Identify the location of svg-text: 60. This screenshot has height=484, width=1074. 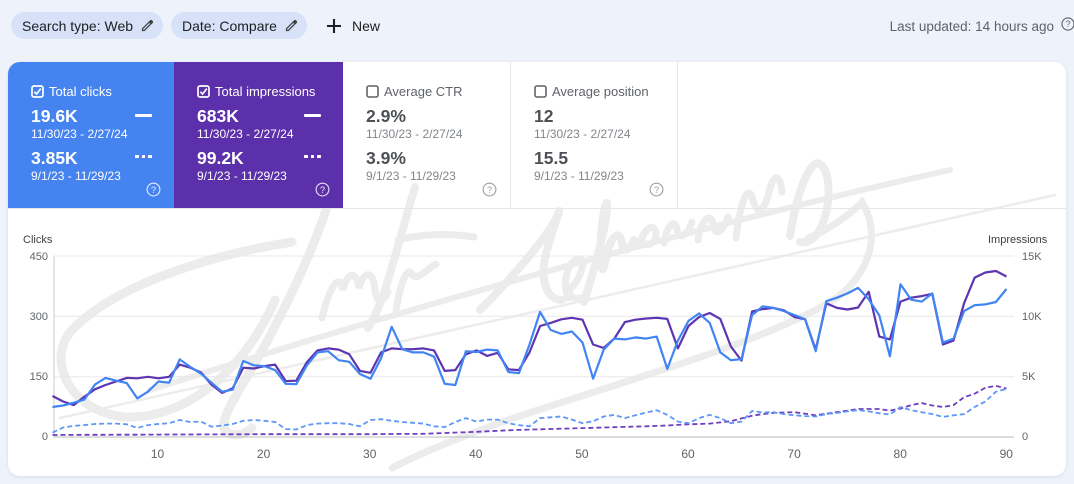
(688, 454).